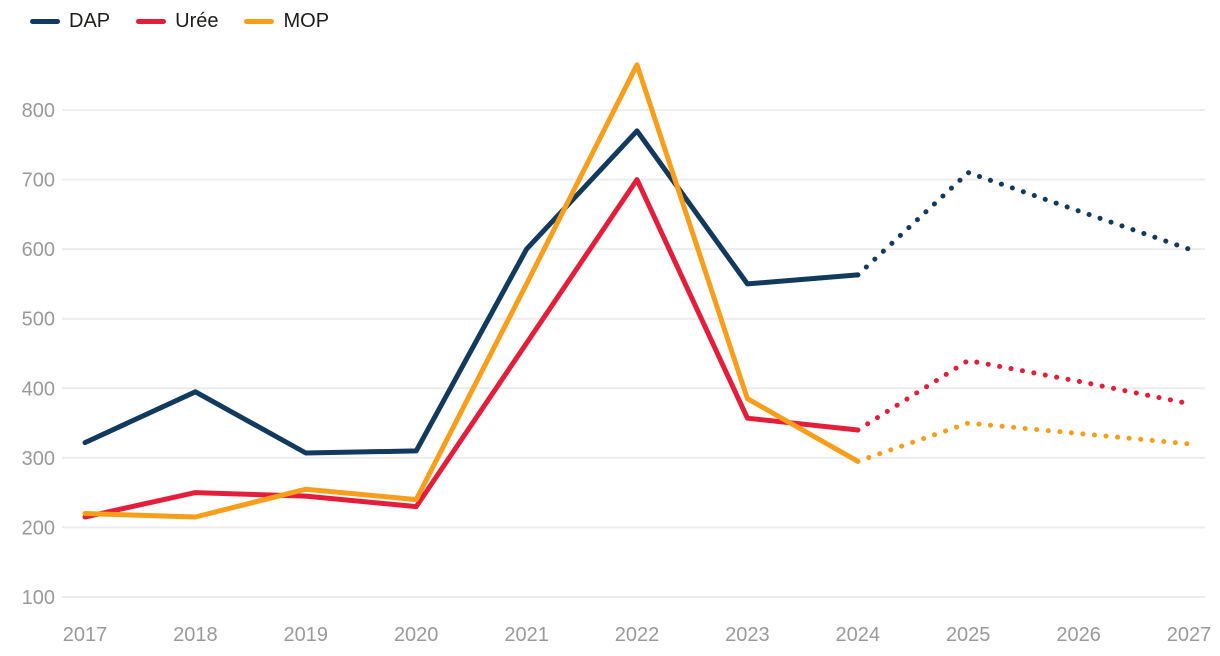 This screenshot has height=656, width=1220. I want to click on y-tick-label-200: 200, so click(38, 528).